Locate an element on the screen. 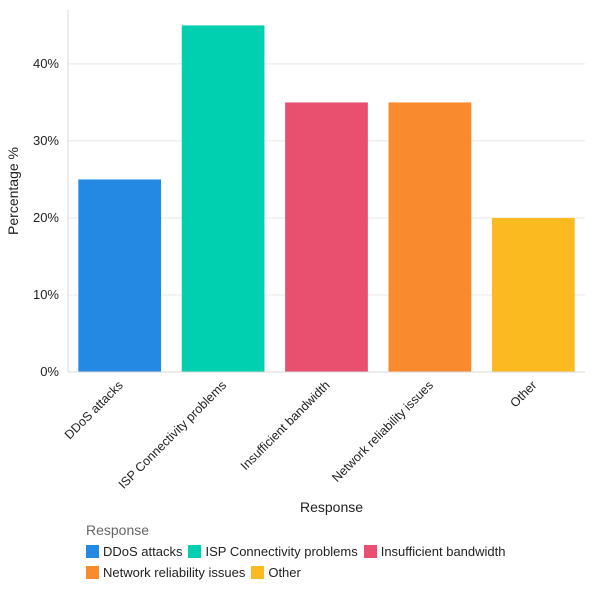 The height and width of the screenshot is (600, 600). legend-title: Response is located at coordinates (118, 530).